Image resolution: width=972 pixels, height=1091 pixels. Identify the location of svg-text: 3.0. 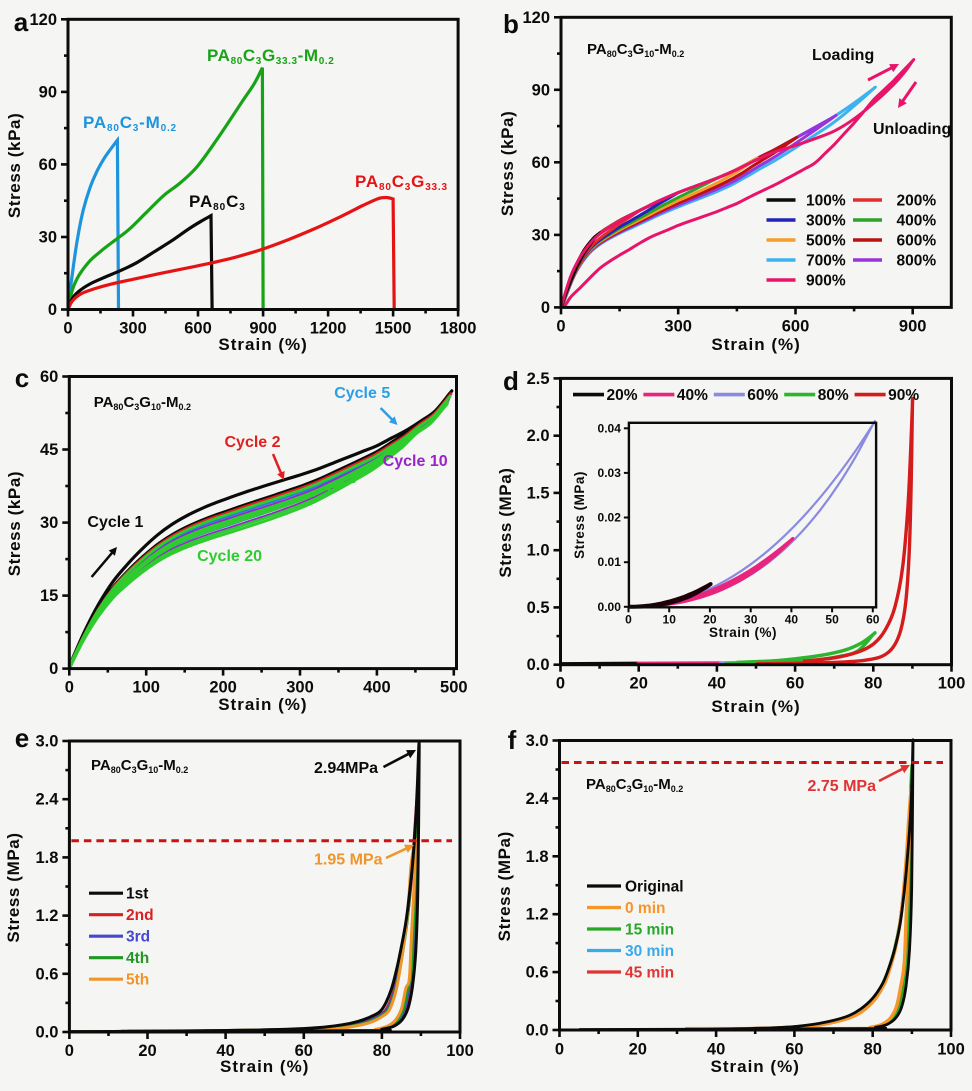
(46, 742).